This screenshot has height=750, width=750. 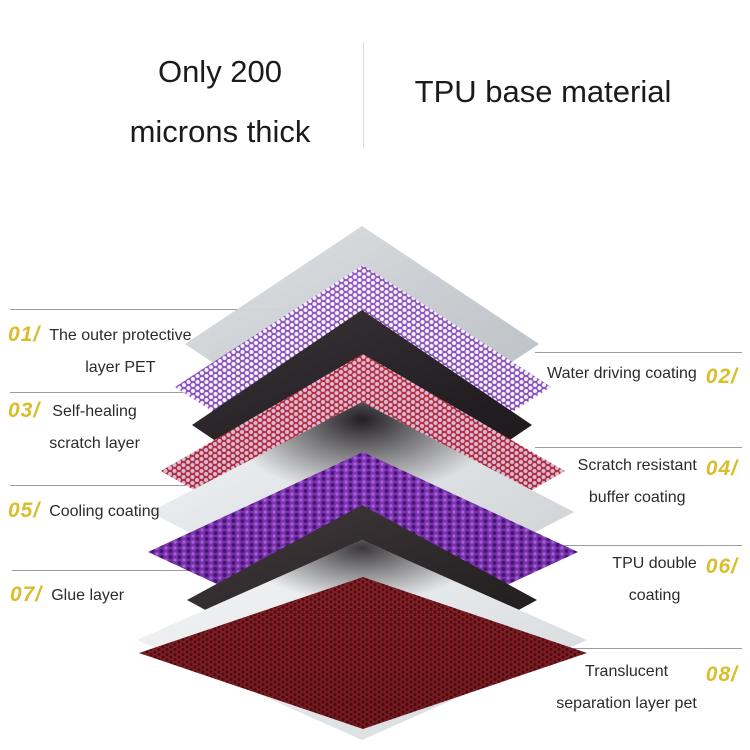 I want to click on index-number-04: 04/, so click(x=721, y=468).